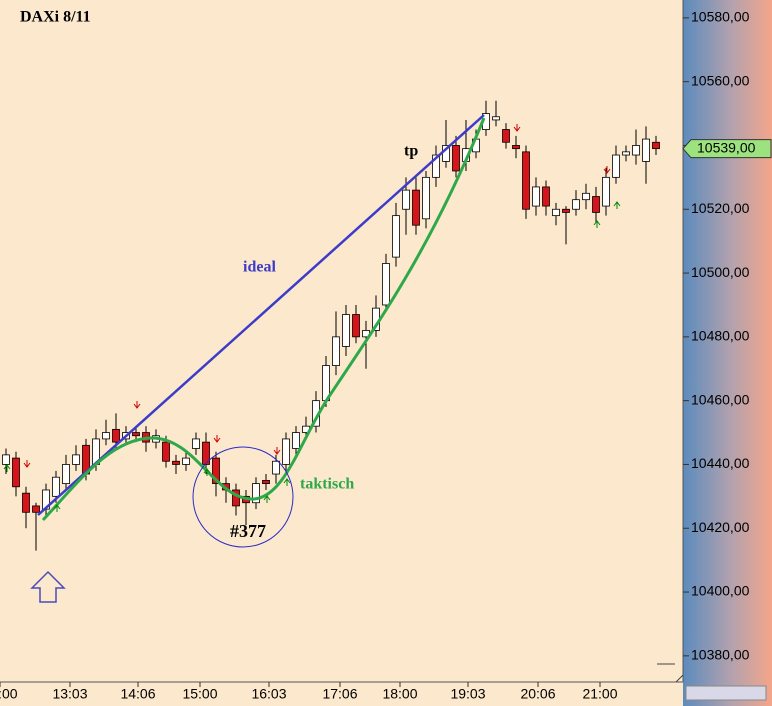  I want to click on chart-title: DAXi 8/11, so click(55, 17).